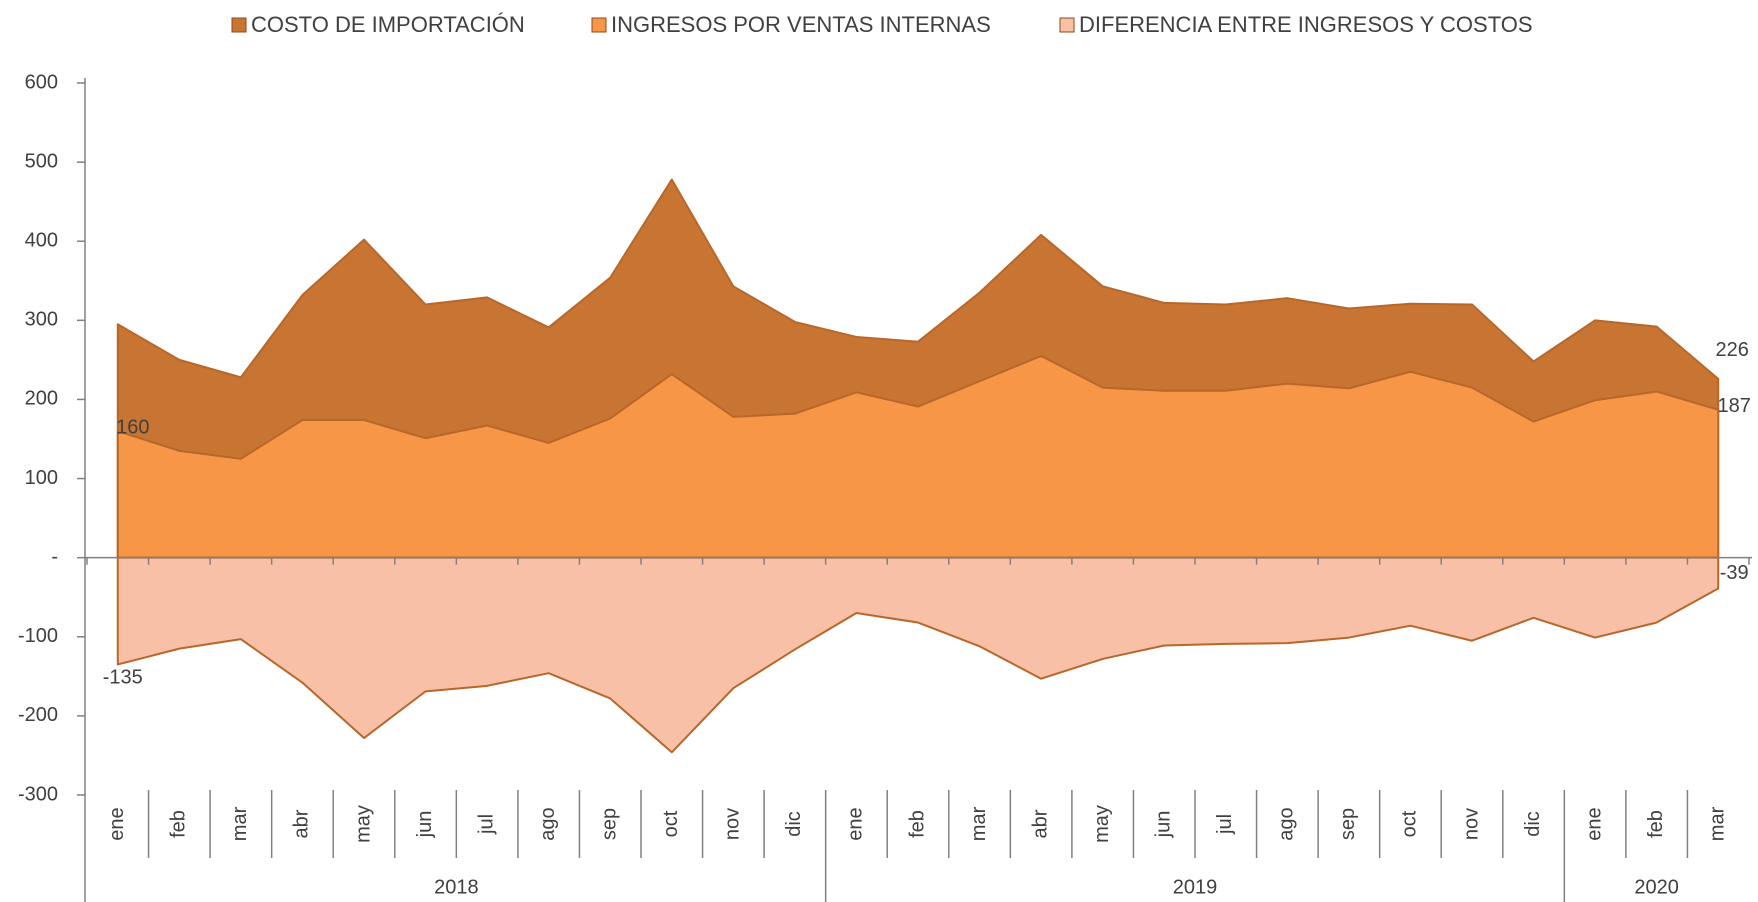  What do you see at coordinates (801, 24) in the screenshot?
I see `legend-label: INGRESOS POR VENTAS INTERNAS` at bounding box center [801, 24].